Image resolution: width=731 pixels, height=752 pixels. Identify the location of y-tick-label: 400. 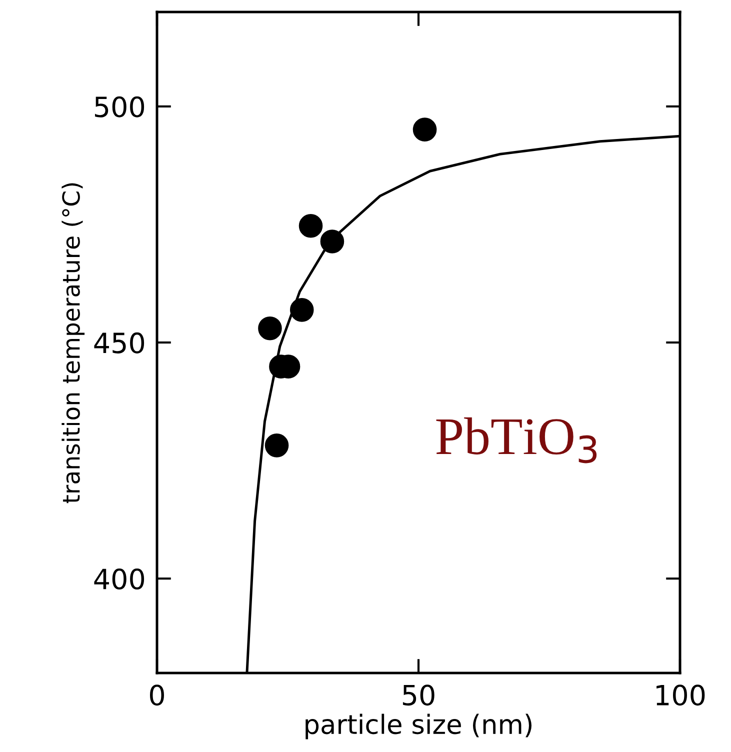
(119, 579).